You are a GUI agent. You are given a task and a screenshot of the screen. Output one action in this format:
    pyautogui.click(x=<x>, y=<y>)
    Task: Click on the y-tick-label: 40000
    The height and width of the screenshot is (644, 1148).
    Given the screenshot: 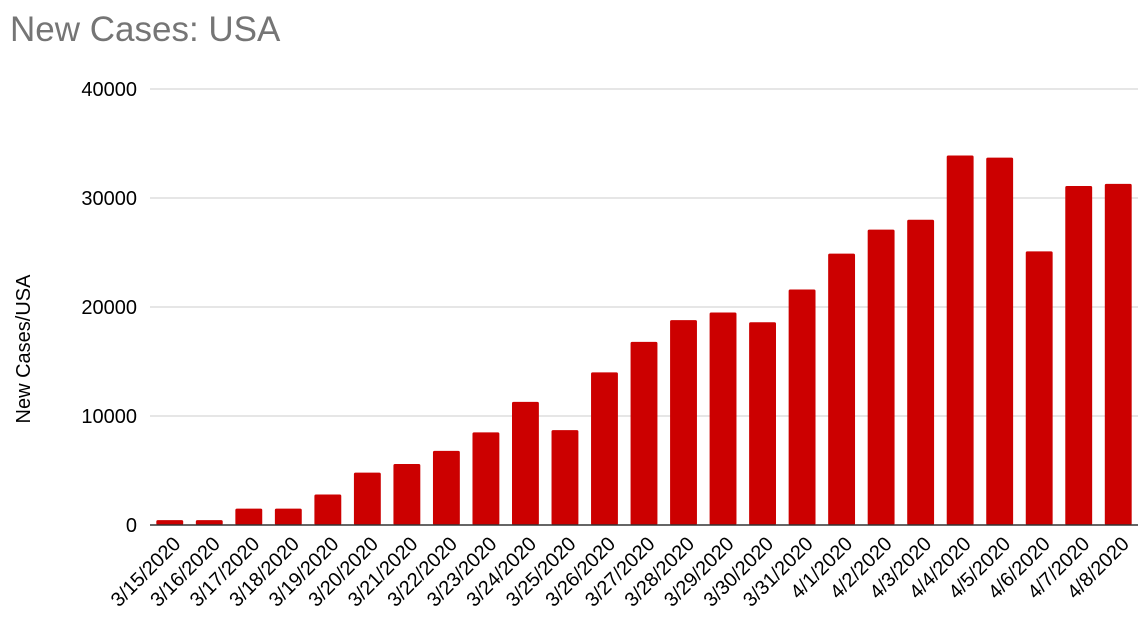 What is the action you would take?
    pyautogui.click(x=109, y=90)
    